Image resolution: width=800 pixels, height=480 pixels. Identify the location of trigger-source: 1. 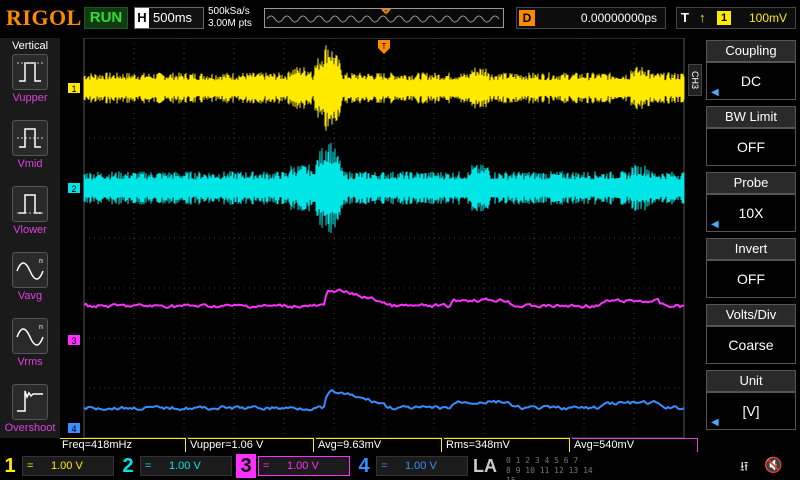
(724, 18).